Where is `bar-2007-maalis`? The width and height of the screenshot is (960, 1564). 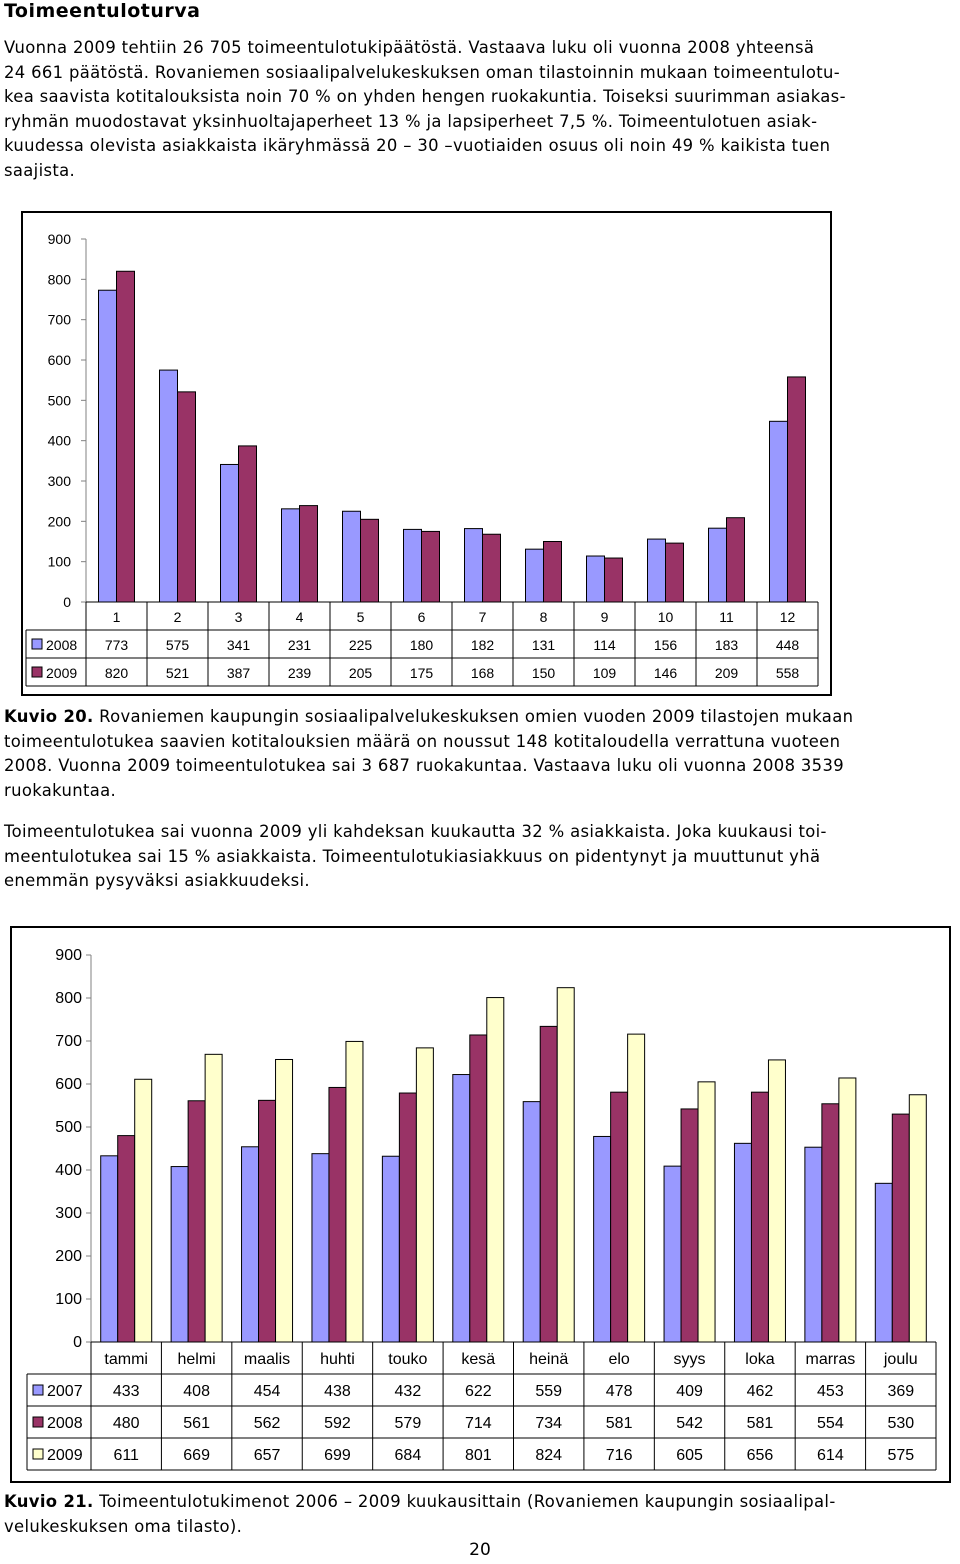 bar-2007-maalis is located at coordinates (250, 1244).